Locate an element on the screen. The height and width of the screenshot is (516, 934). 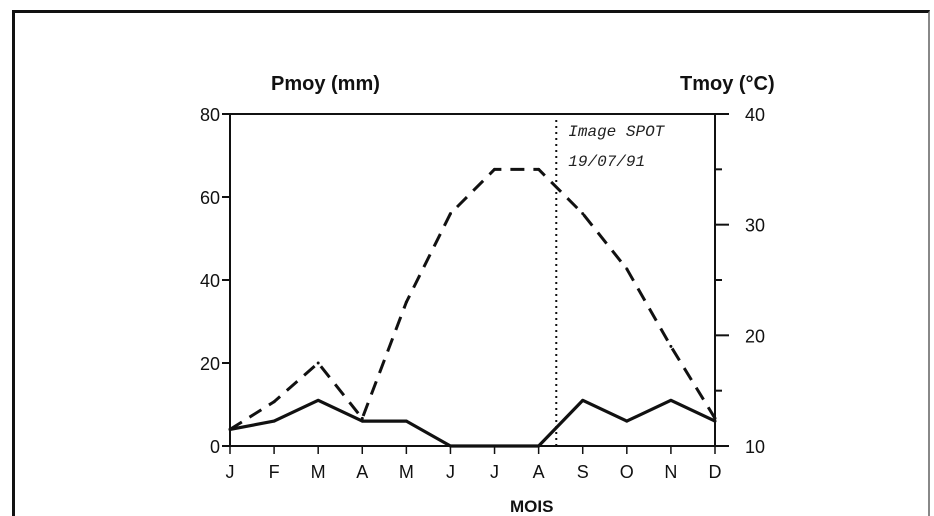
x-tick-label: F is located at coordinates (274, 472).